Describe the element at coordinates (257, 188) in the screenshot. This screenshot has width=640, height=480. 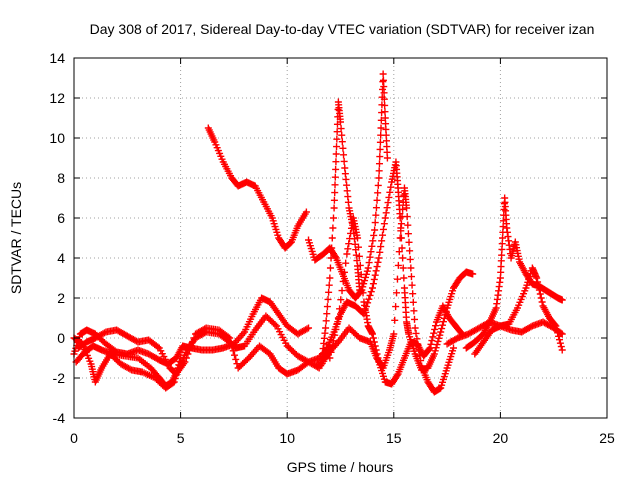
I see `series-sat-e` at that location.